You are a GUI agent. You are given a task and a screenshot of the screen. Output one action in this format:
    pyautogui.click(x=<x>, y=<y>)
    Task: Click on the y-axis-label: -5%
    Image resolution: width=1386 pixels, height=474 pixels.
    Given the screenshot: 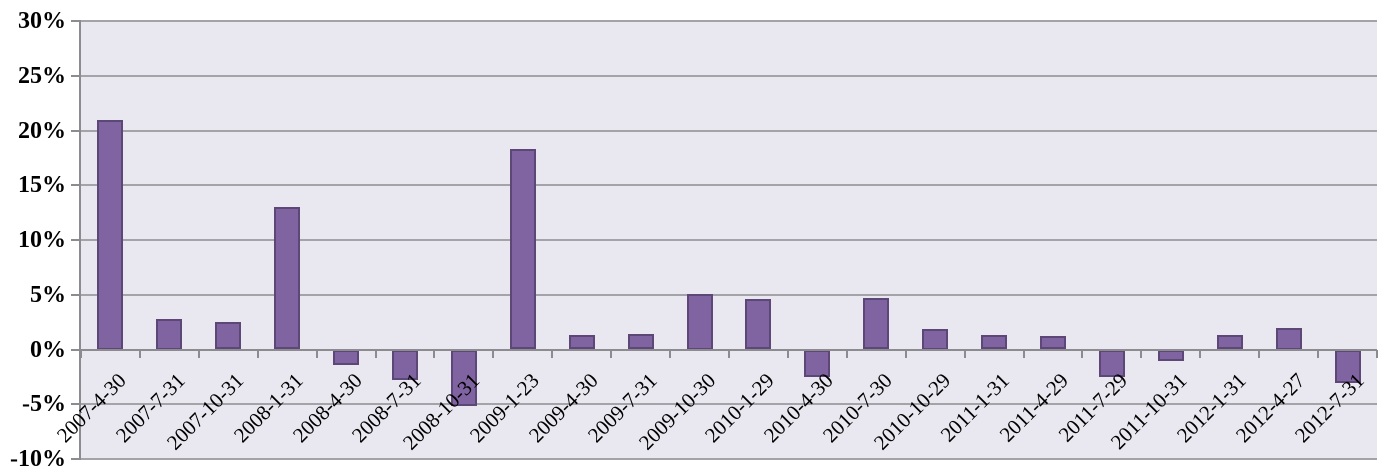 What is the action you would take?
    pyautogui.click(x=44, y=404)
    